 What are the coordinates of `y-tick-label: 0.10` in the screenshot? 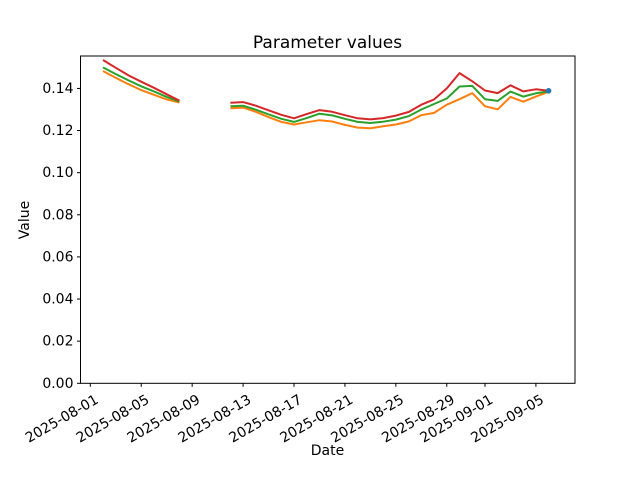 It's located at (57, 173).